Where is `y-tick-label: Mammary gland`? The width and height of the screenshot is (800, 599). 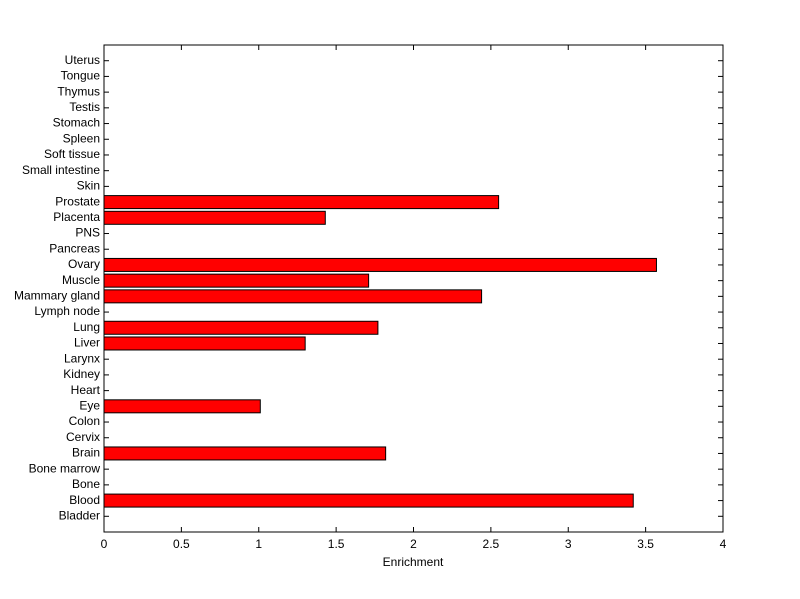 y-tick-label: Mammary gland is located at coordinates (57, 296).